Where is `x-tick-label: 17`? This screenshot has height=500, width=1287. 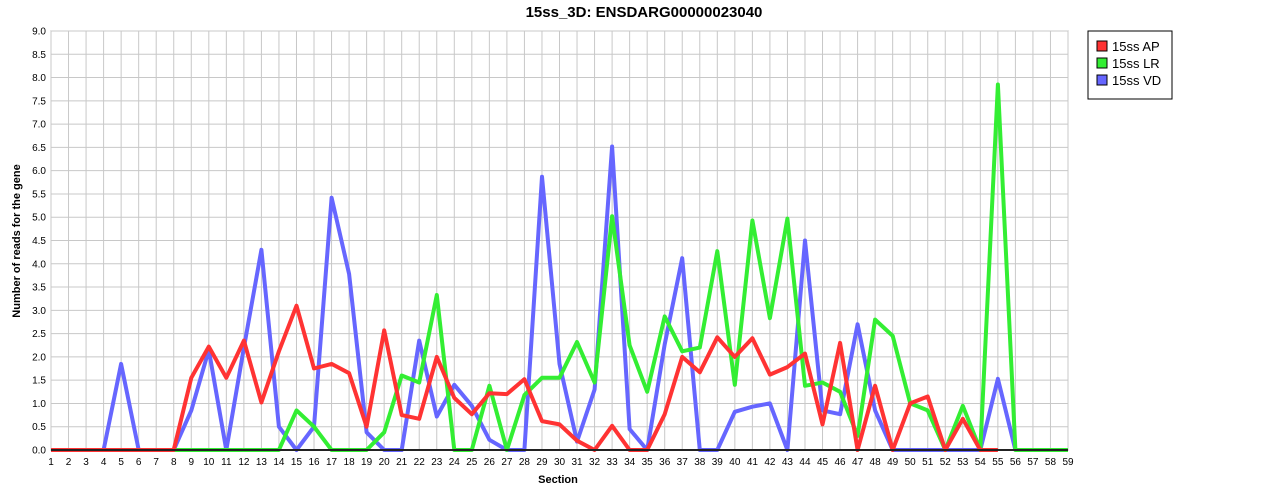
x-tick-label: 17 is located at coordinates (332, 462).